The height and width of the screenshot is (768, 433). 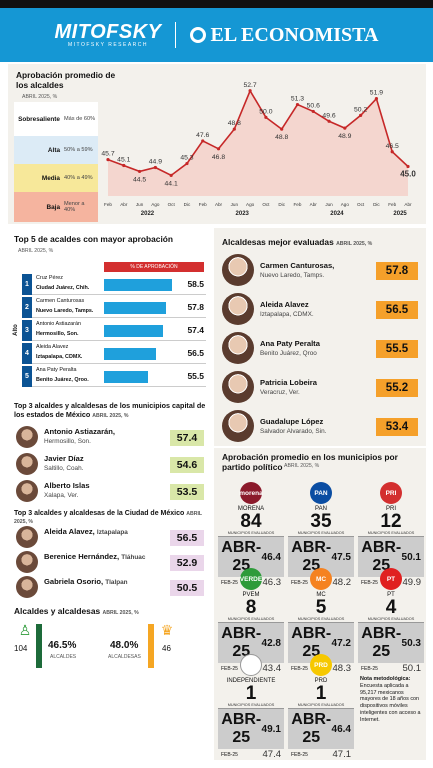 What do you see at coordinates (216, 35) in the screenshot?
I see `masthead: MITOFSKY MITOFSKY RESEARCH EL ECONOMISTA` at bounding box center [216, 35].